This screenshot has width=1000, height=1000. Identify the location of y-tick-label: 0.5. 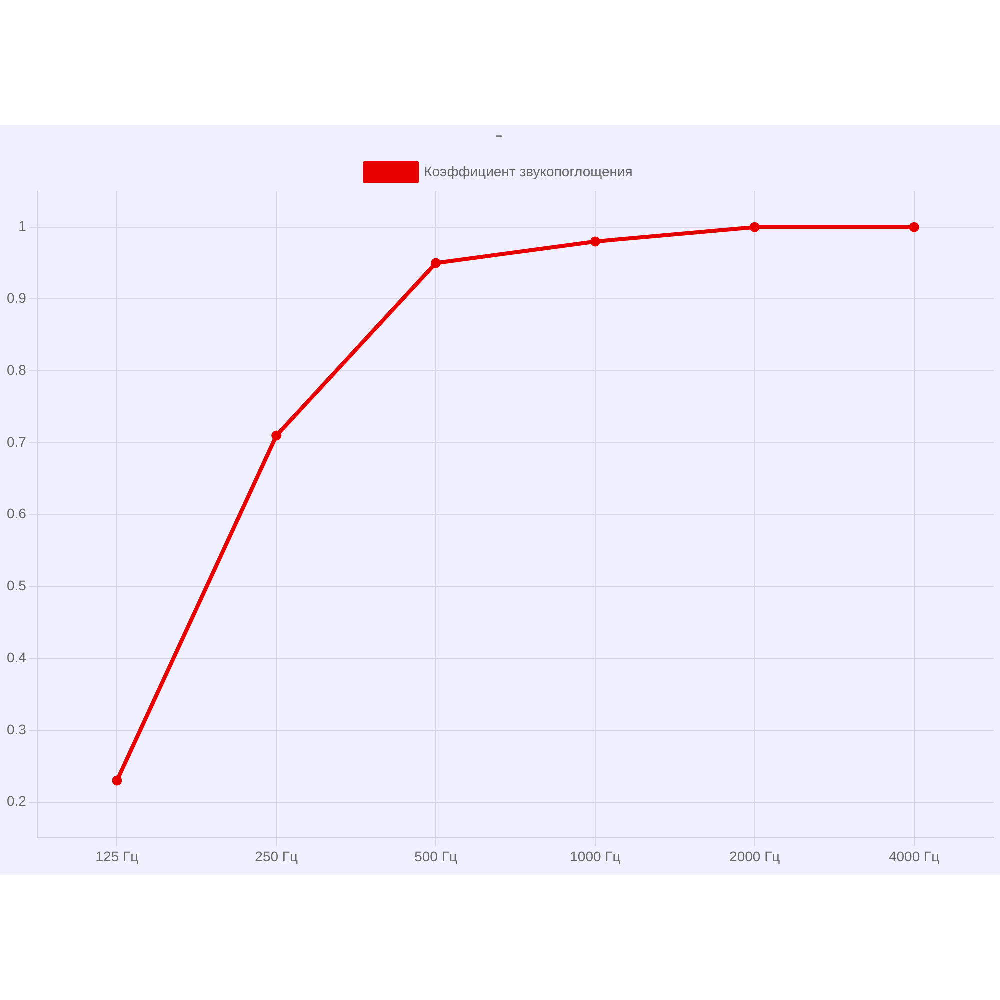
(16, 586).